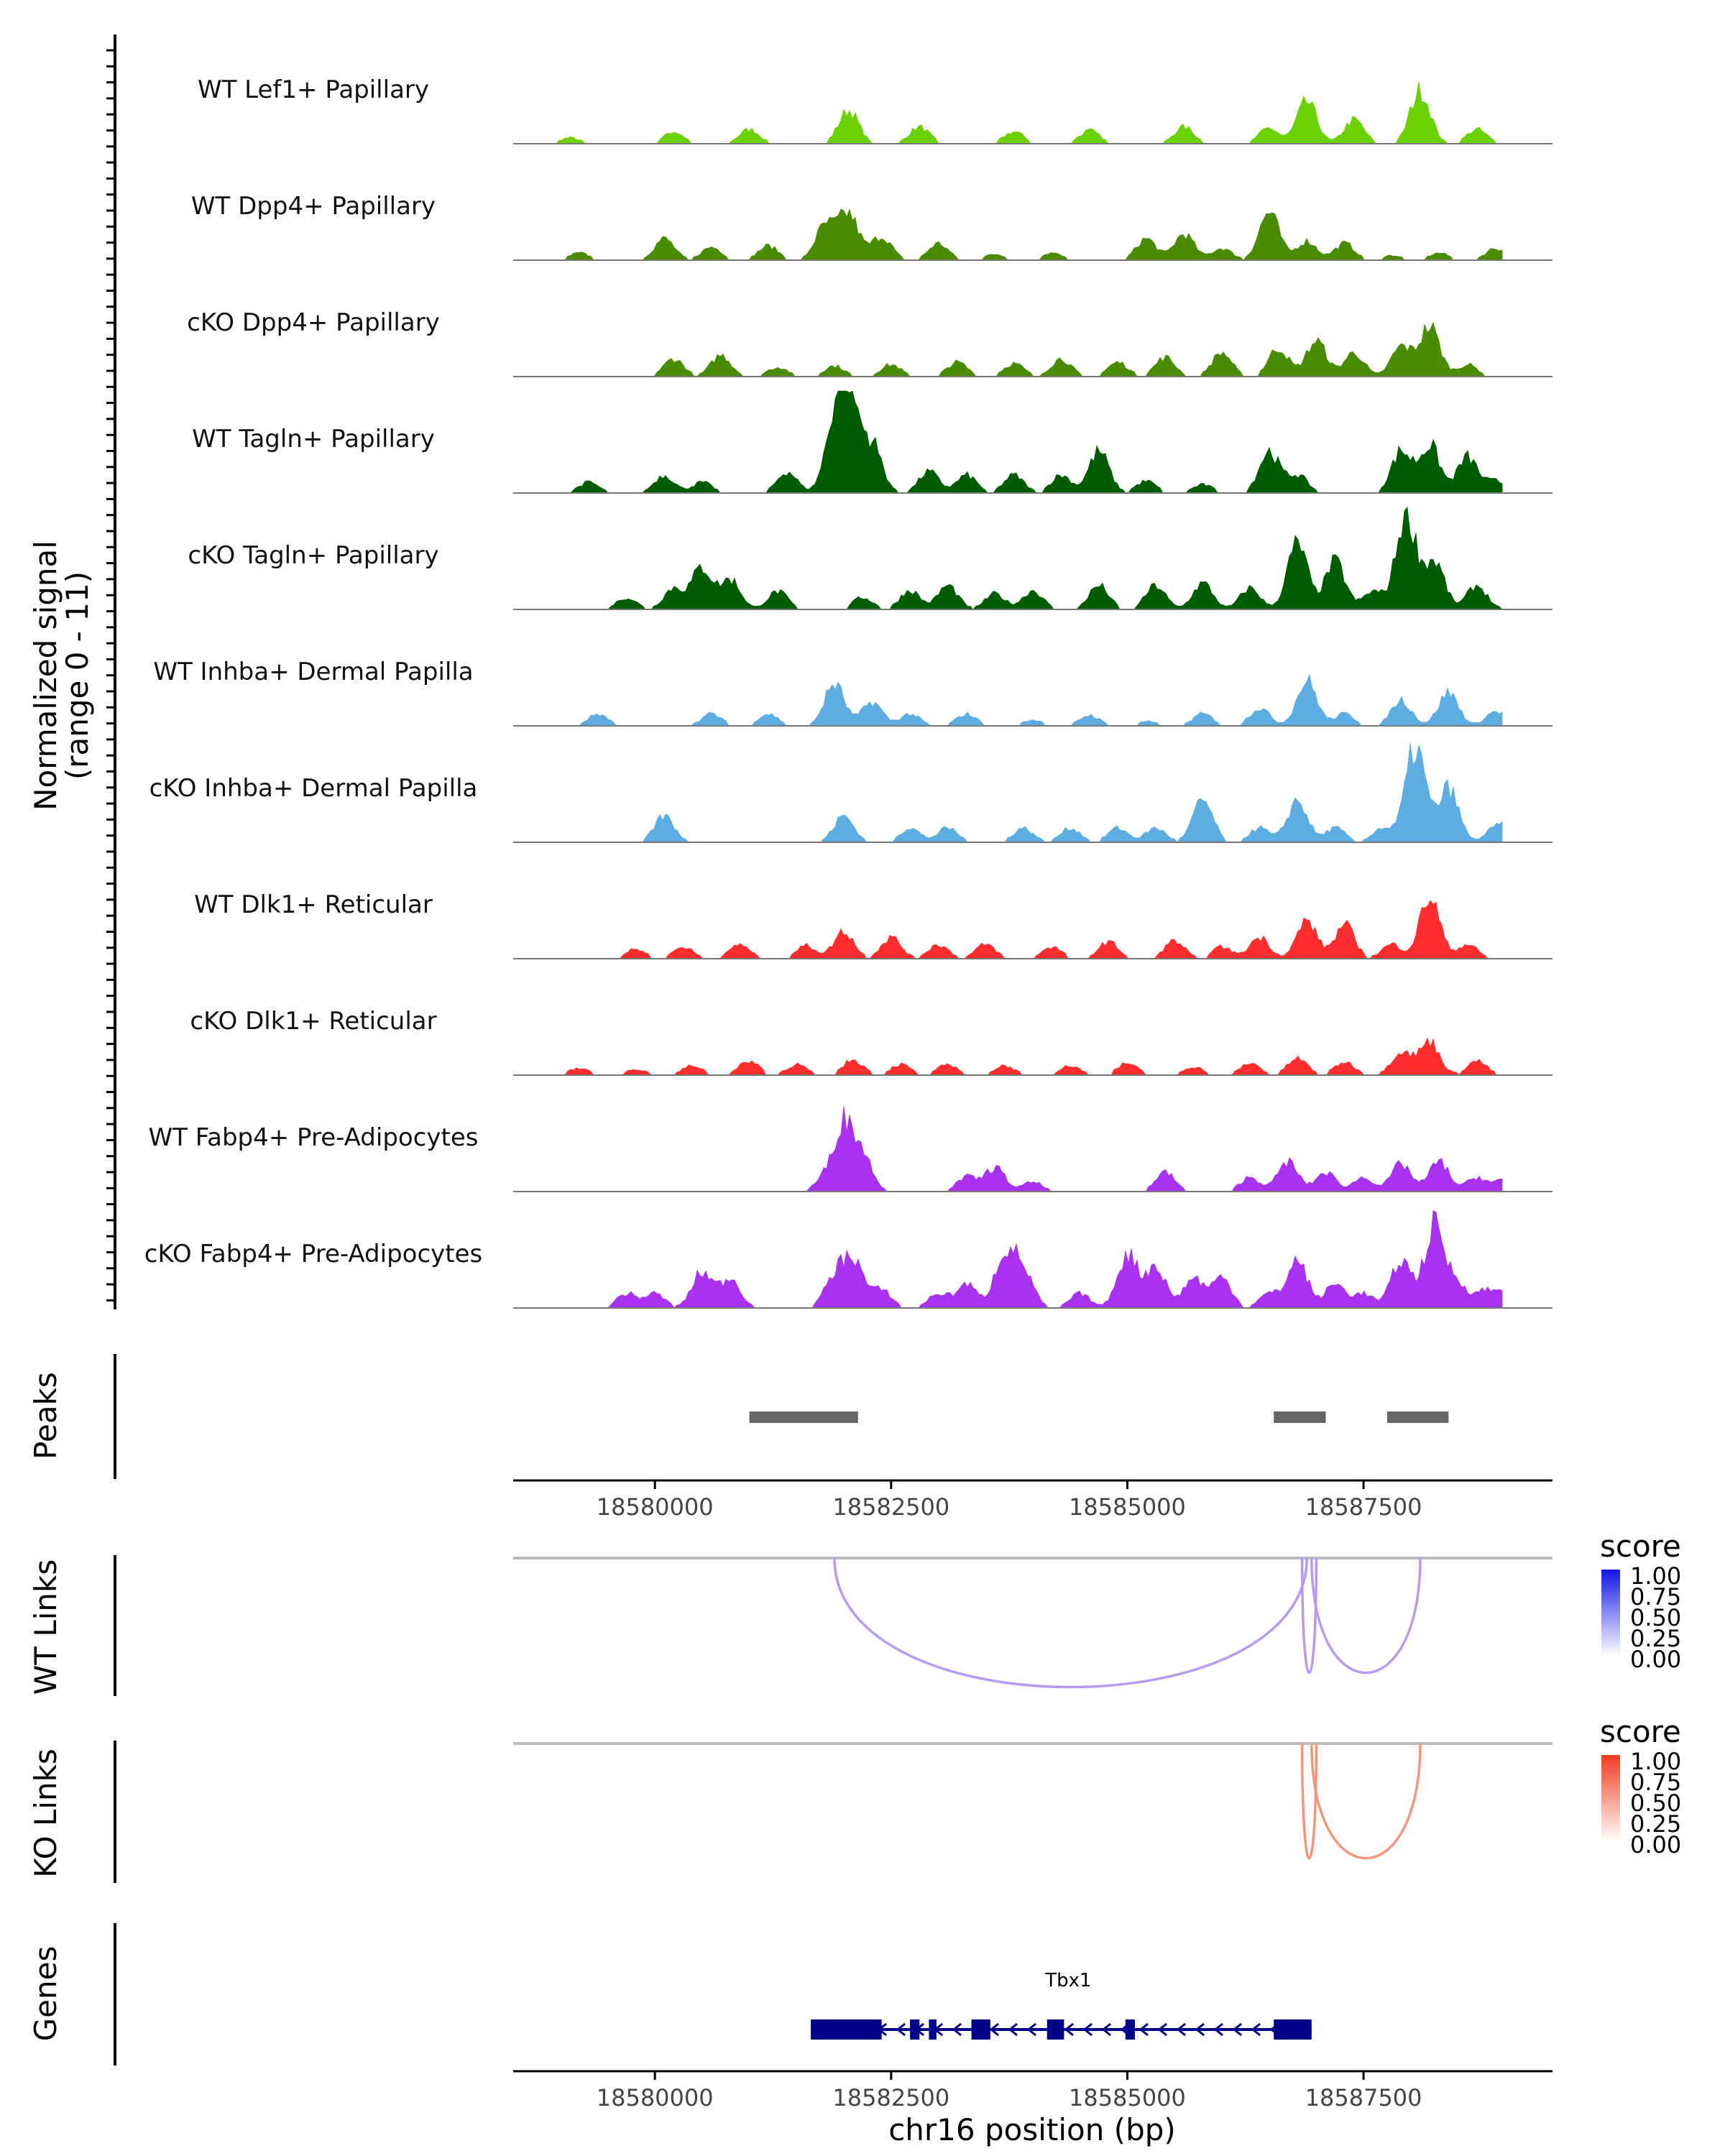  What do you see at coordinates (313, 672) in the screenshot?
I see `track-label: WT Inhba+ Dermal Papilla` at bounding box center [313, 672].